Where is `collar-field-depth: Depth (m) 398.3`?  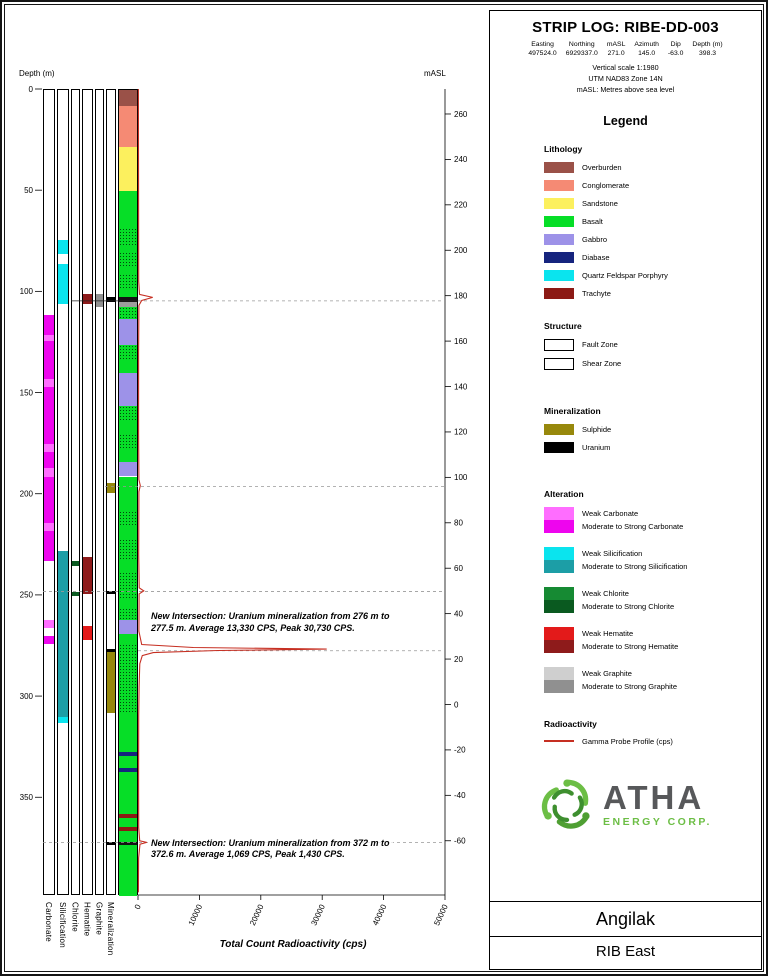
collar-field-depth: Depth (m) 398.3 is located at coordinates (707, 49).